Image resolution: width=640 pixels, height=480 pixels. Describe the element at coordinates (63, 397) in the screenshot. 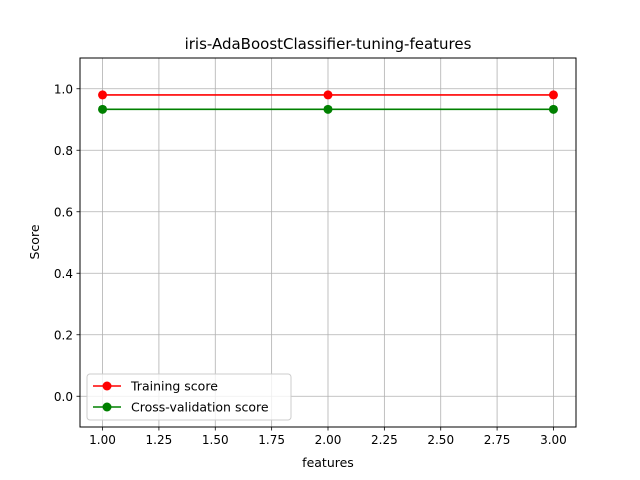

I see `y-tick-label: 0.0` at that location.